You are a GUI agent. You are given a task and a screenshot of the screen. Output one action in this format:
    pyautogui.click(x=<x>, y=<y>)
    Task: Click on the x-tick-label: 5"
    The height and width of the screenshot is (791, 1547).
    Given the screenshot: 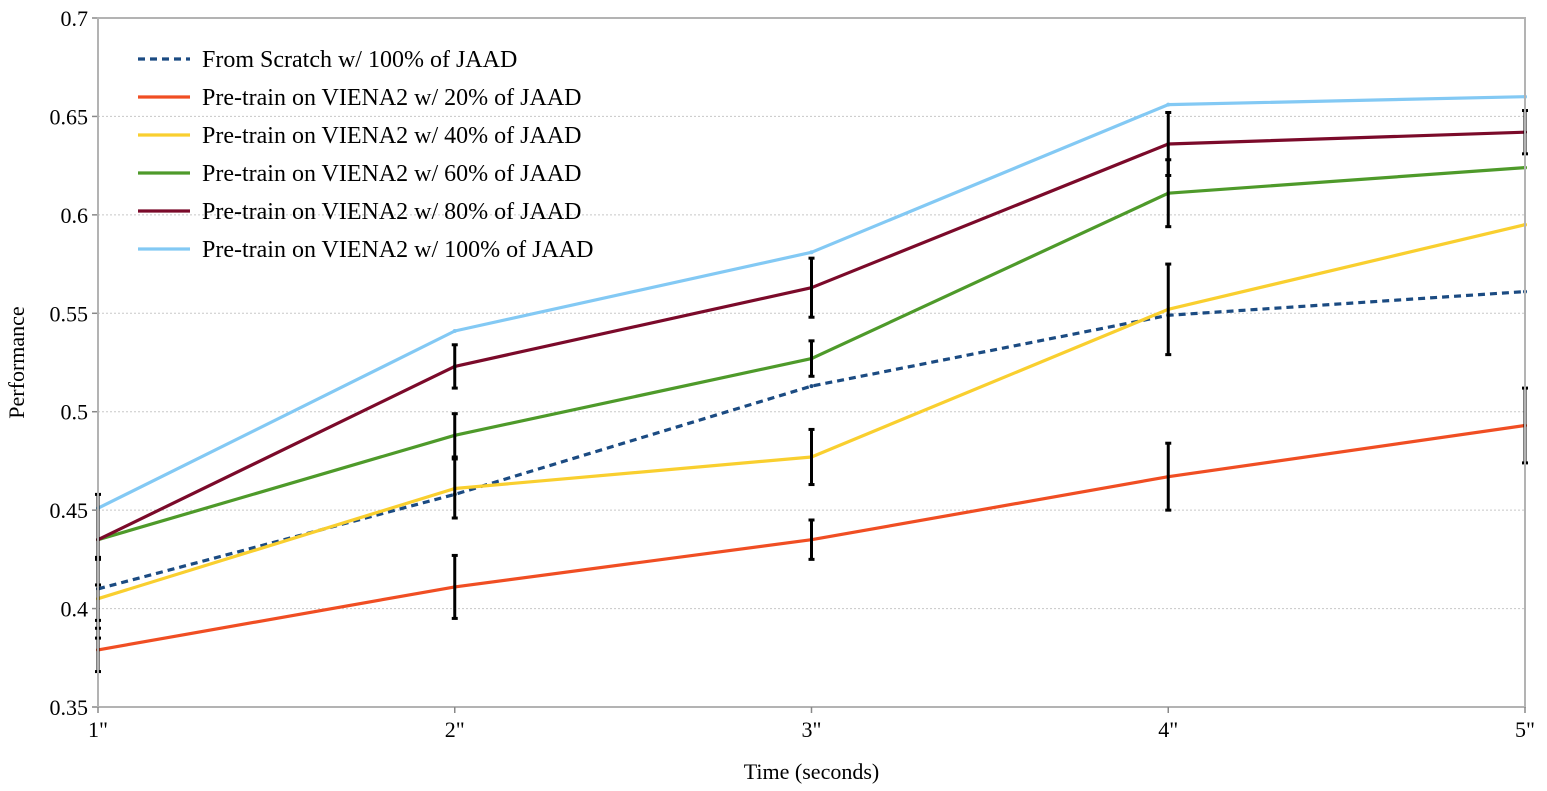 What is the action you would take?
    pyautogui.click(x=1525, y=729)
    